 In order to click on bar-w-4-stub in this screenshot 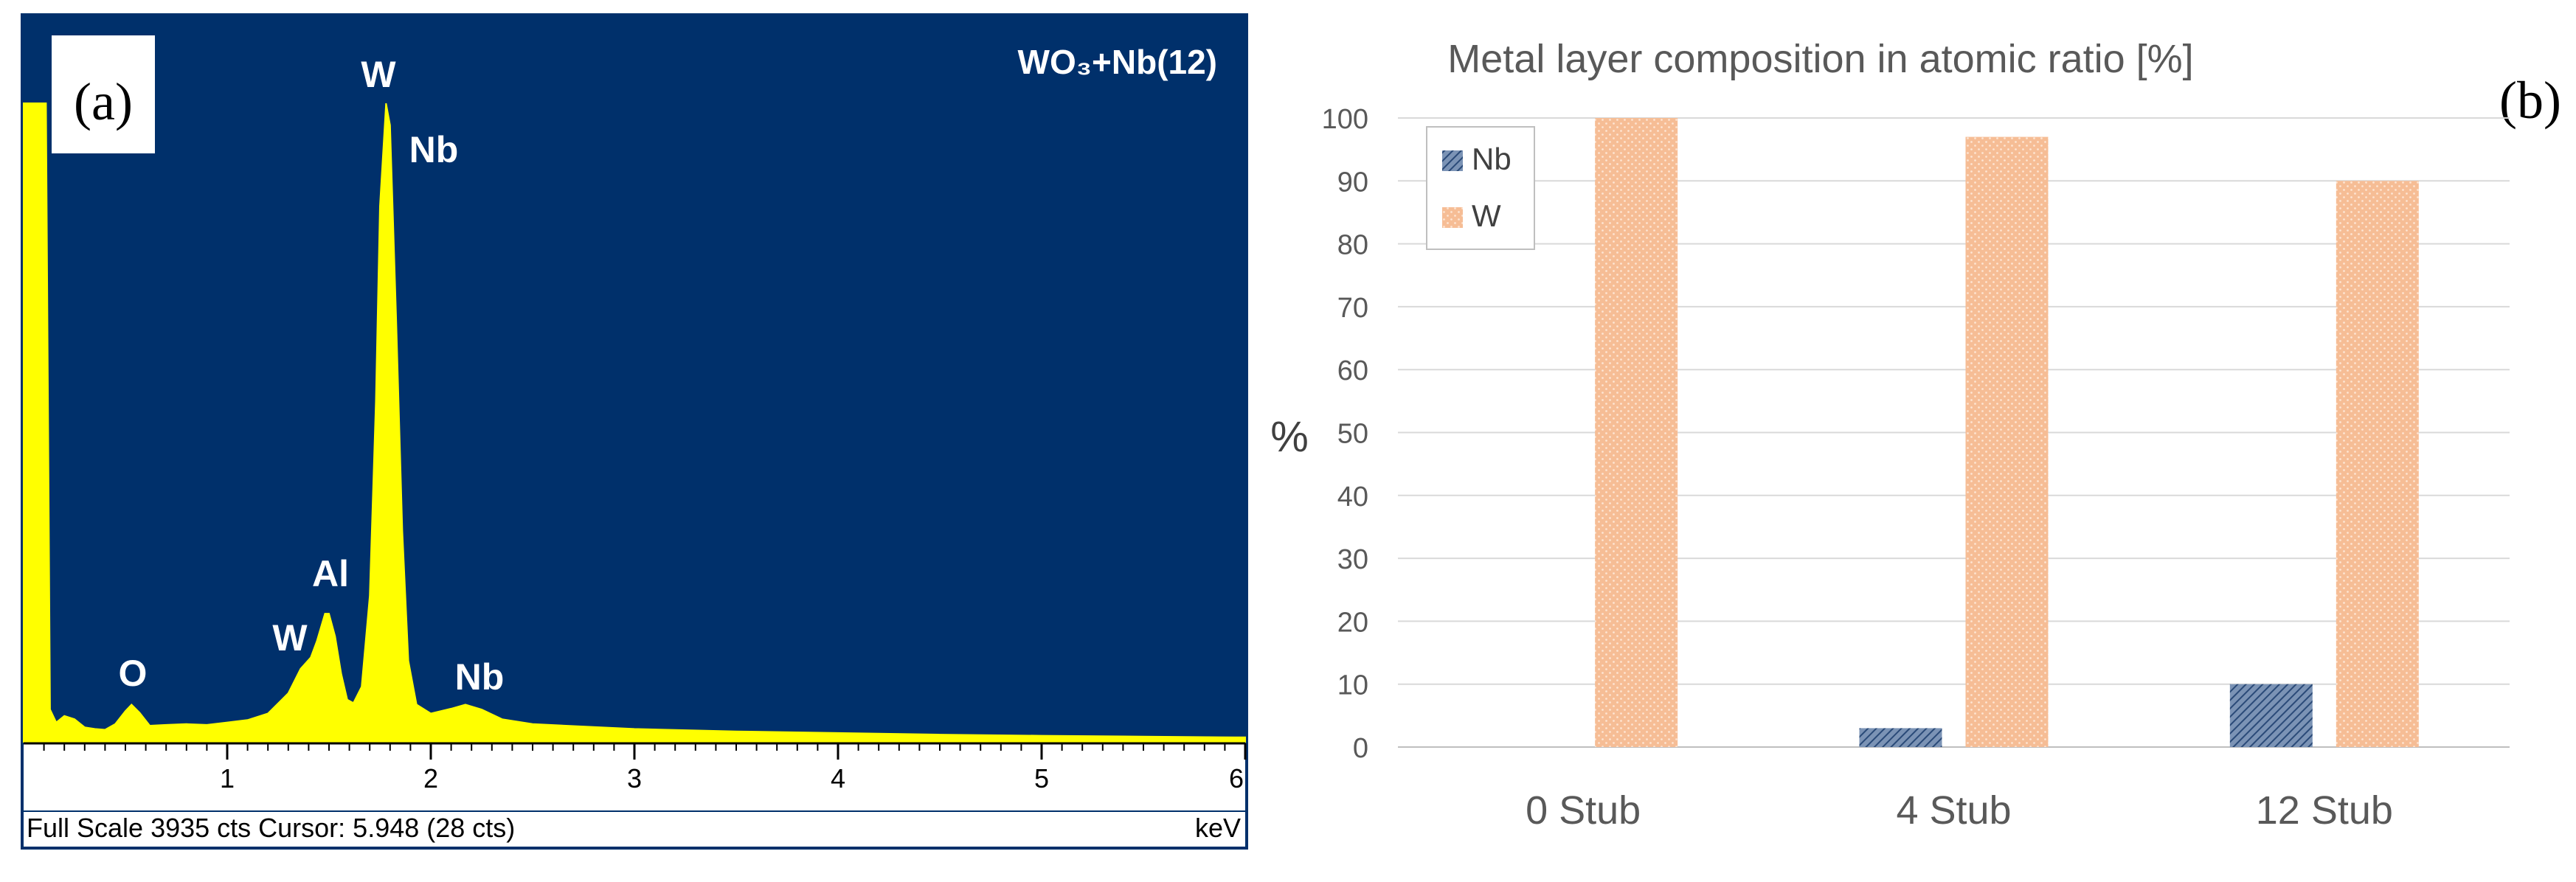, I will do `click(2007, 442)`.